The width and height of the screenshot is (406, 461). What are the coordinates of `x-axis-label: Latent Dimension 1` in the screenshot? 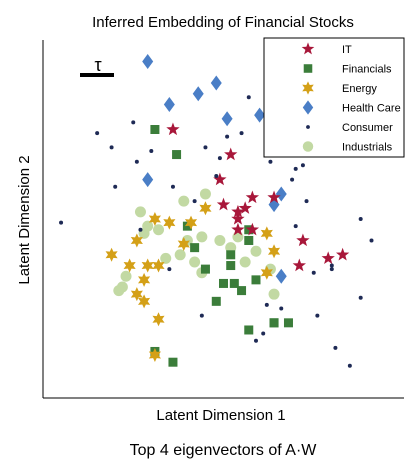 It's located at (220, 415).